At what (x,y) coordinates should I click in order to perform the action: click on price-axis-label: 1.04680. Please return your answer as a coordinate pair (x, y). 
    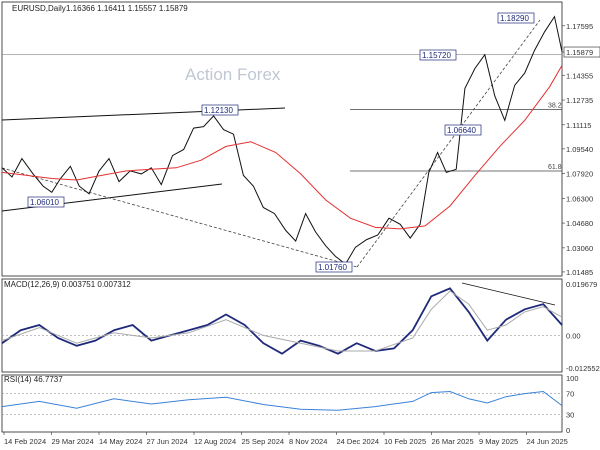
    Looking at the image, I should click on (579, 223).